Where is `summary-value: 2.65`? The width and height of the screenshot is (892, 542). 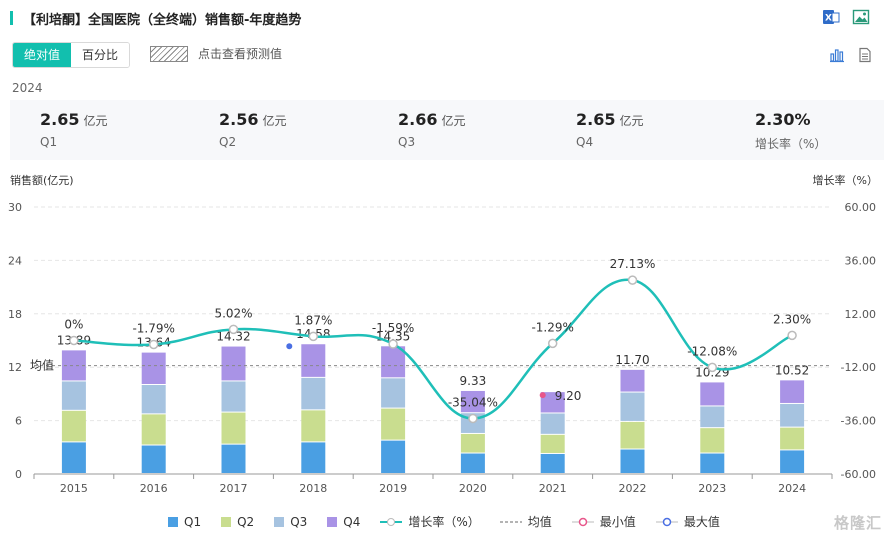
summary-value: 2.65 is located at coordinates (596, 119).